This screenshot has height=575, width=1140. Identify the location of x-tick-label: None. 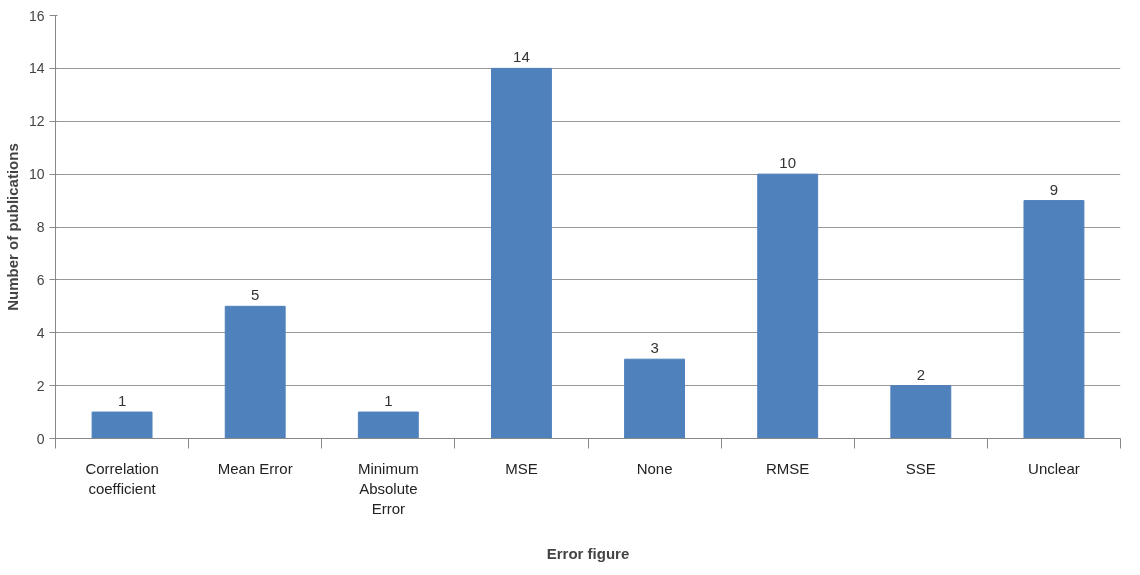
(654, 468).